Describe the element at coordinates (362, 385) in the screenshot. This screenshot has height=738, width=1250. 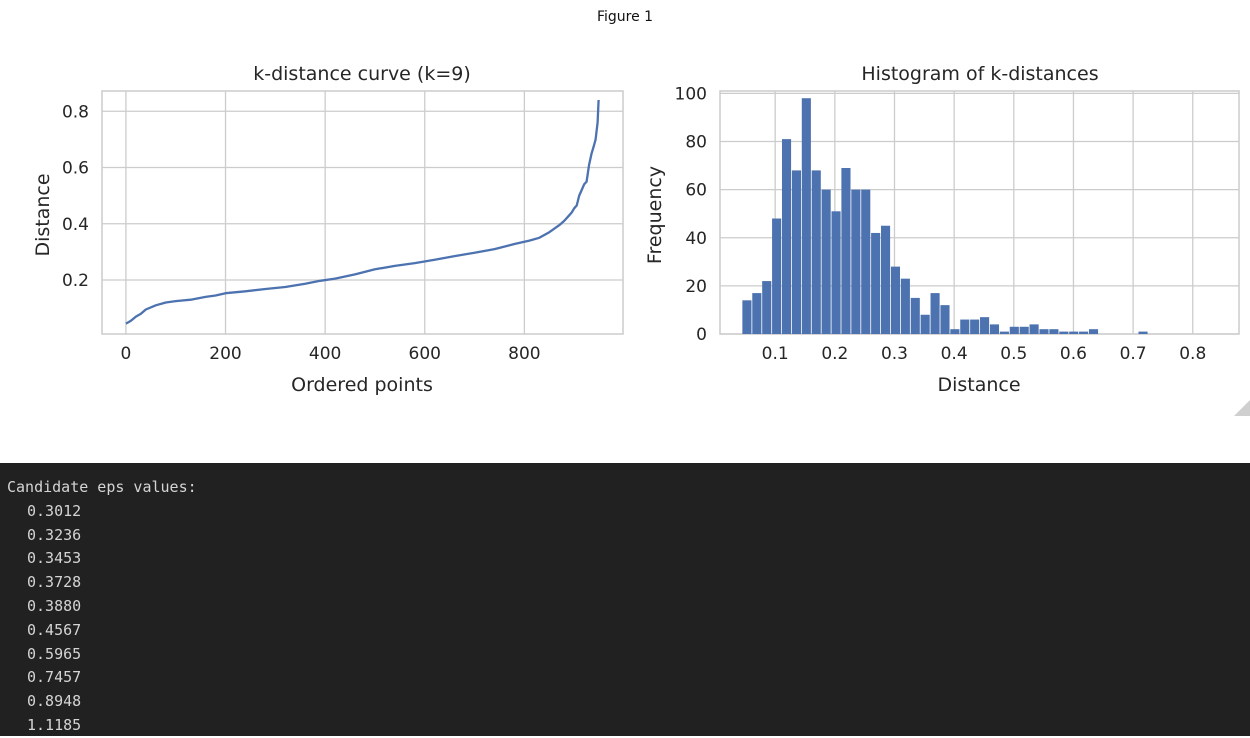
I see `x-axis-label: Ordered points` at that location.